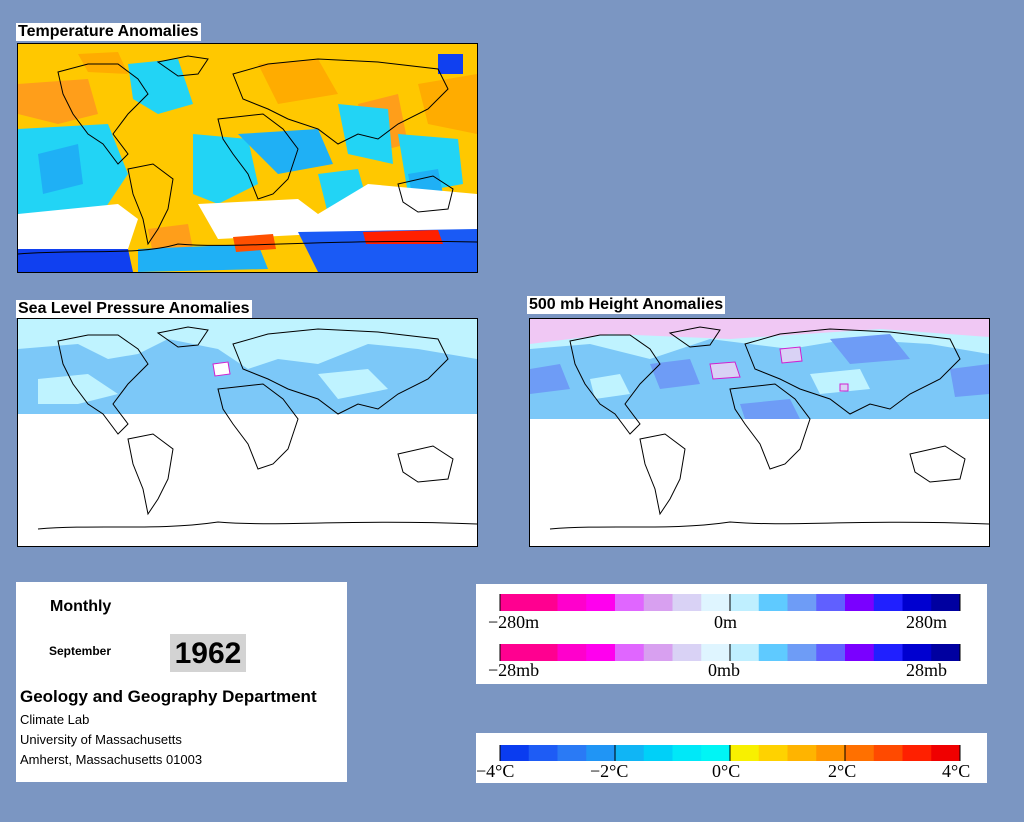 The height and width of the screenshot is (822, 1024). I want to click on pressure-legend-left-label: −28mb, so click(514, 670).